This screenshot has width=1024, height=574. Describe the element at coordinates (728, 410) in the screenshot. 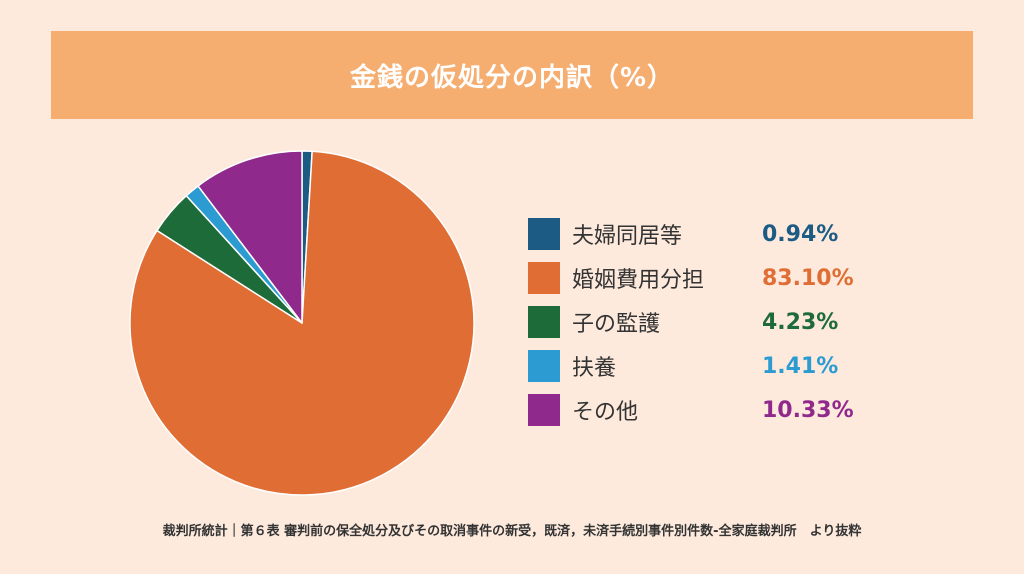

I see `legend-item: その他 10.33%` at that location.